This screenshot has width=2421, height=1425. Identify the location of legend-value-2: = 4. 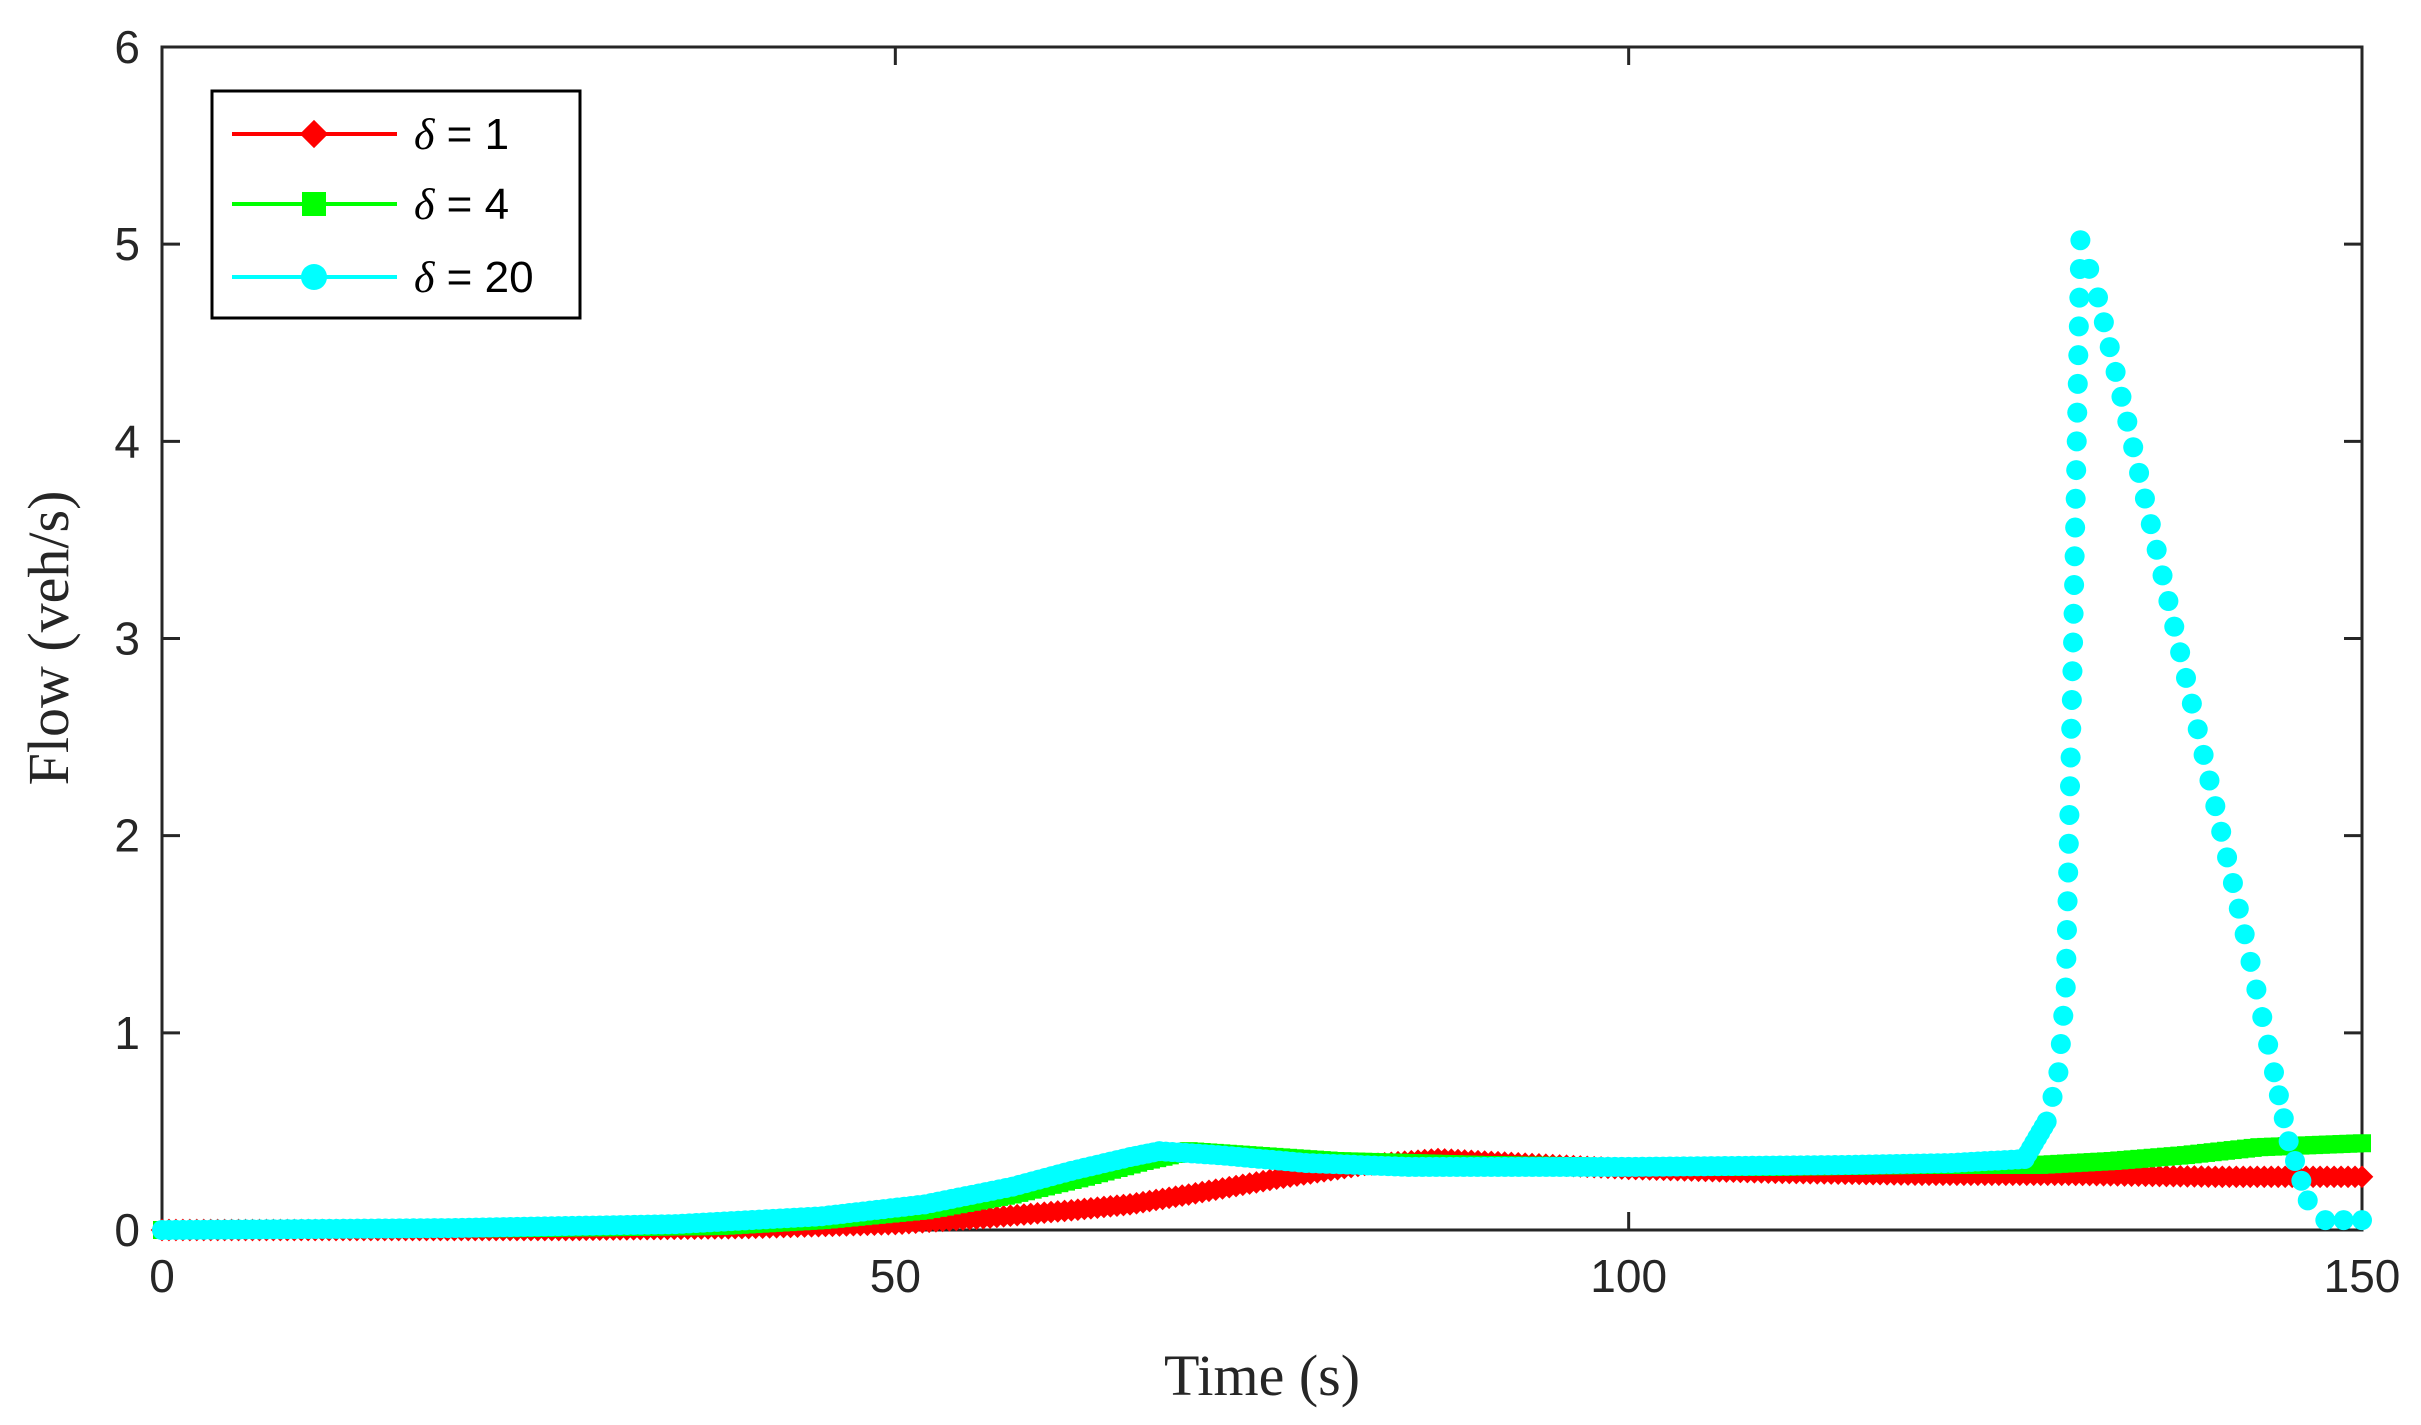
(471, 204).